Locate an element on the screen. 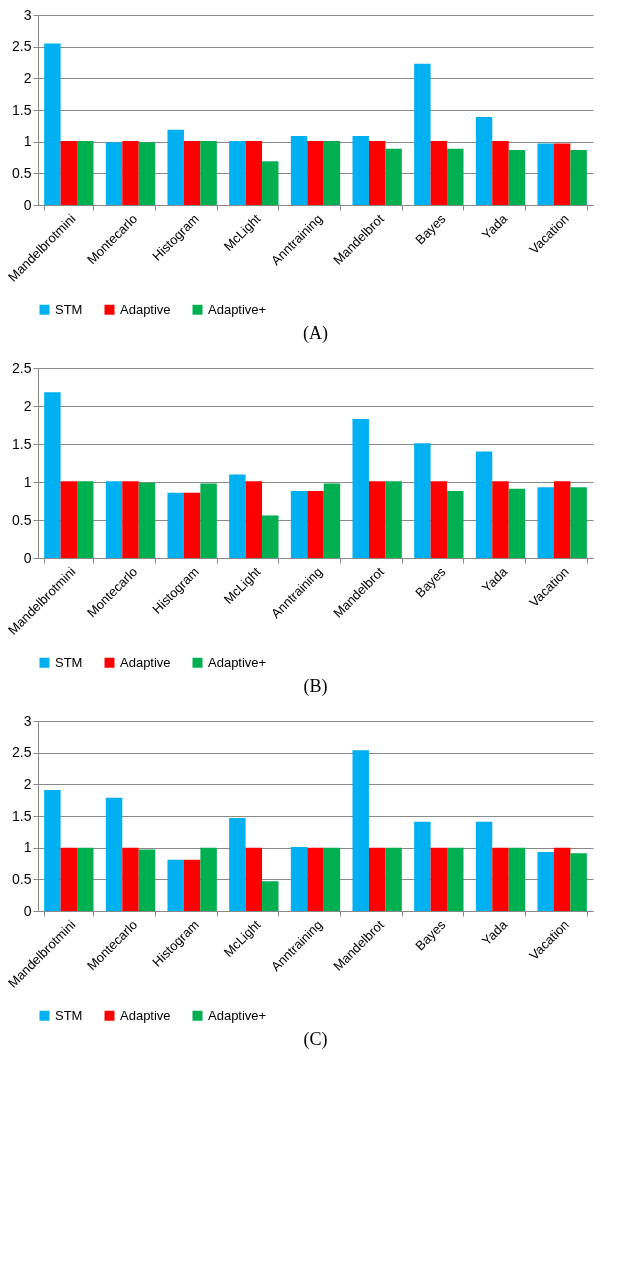 This screenshot has width=644, height=1281. text: (C) is located at coordinates (315, 1039).